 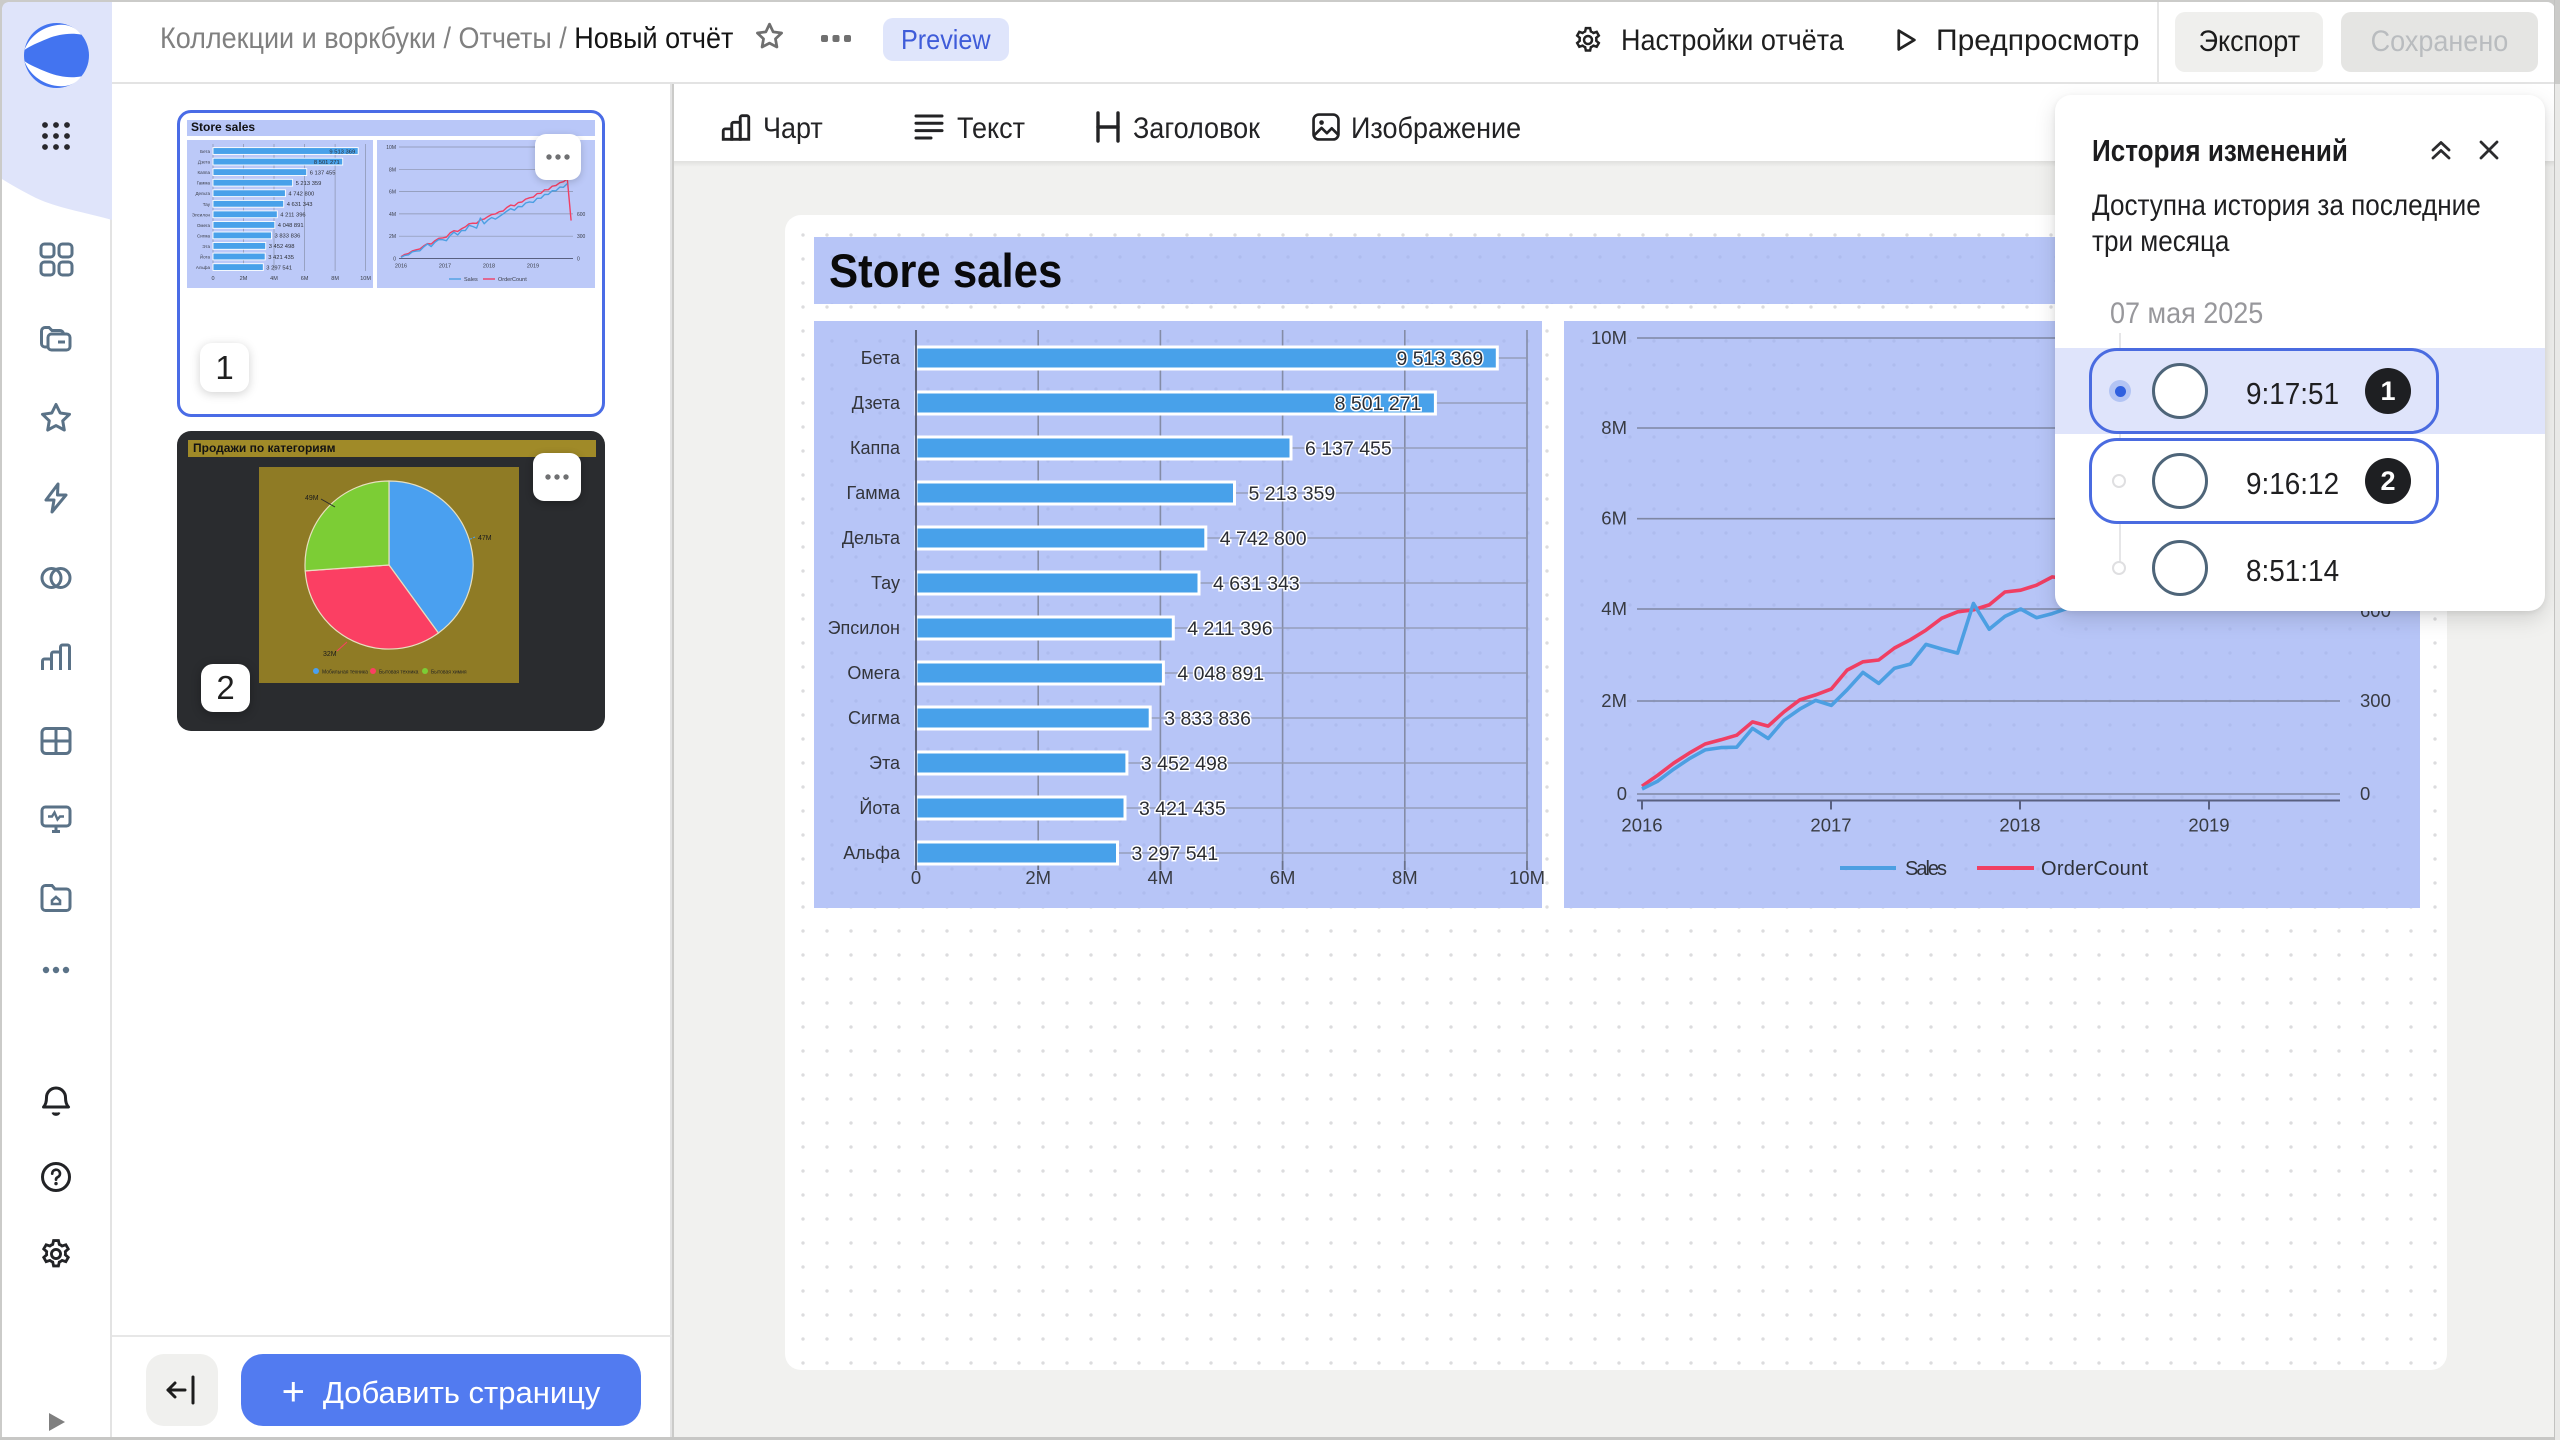 What do you see at coordinates (399, 673) in the screenshot?
I see `svg-text: Бытовая техника` at bounding box center [399, 673].